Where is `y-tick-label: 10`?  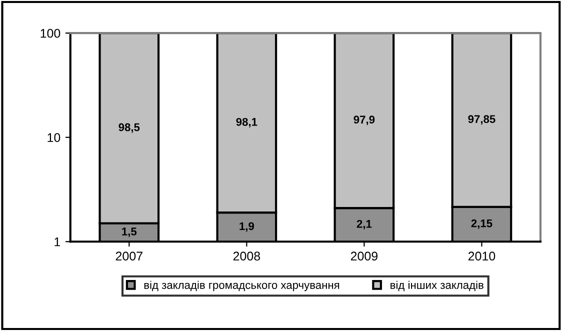 y-tick-label: 10 is located at coordinates (54, 137).